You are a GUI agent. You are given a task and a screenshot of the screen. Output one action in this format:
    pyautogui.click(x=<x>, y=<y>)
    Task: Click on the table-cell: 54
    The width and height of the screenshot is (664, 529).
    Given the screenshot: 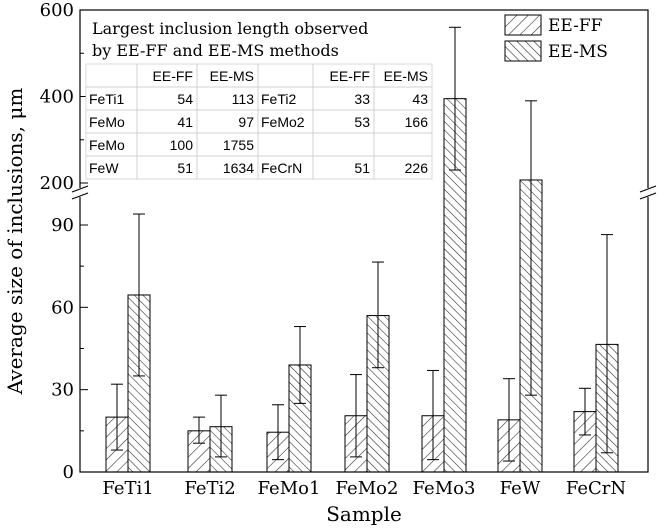 What is the action you would take?
    pyautogui.click(x=185, y=99)
    